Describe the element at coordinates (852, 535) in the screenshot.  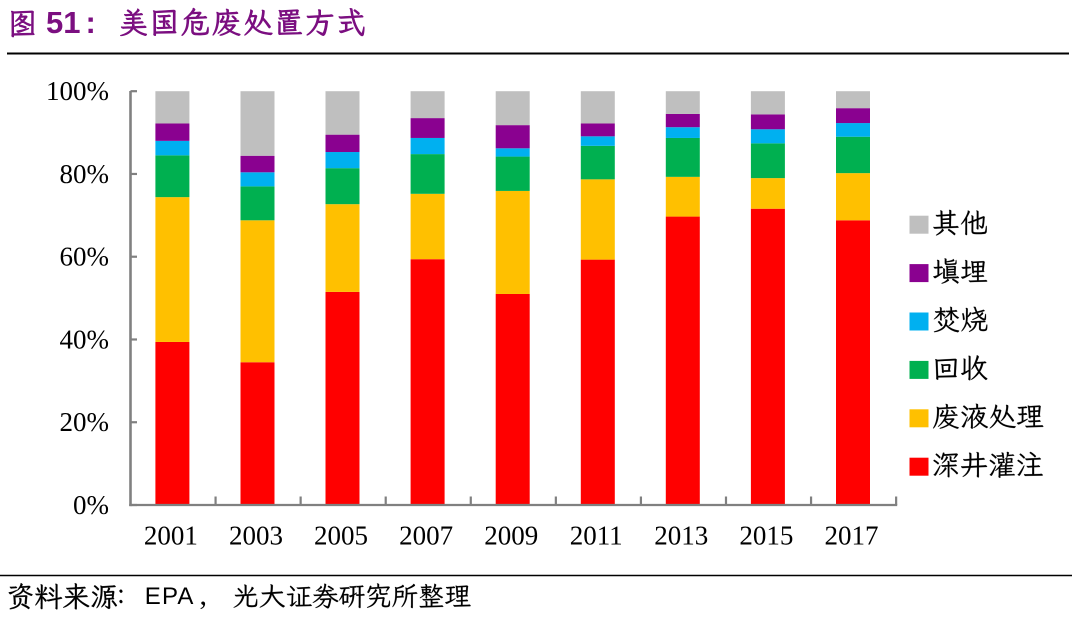
I see `svg-text: 2017` at that location.